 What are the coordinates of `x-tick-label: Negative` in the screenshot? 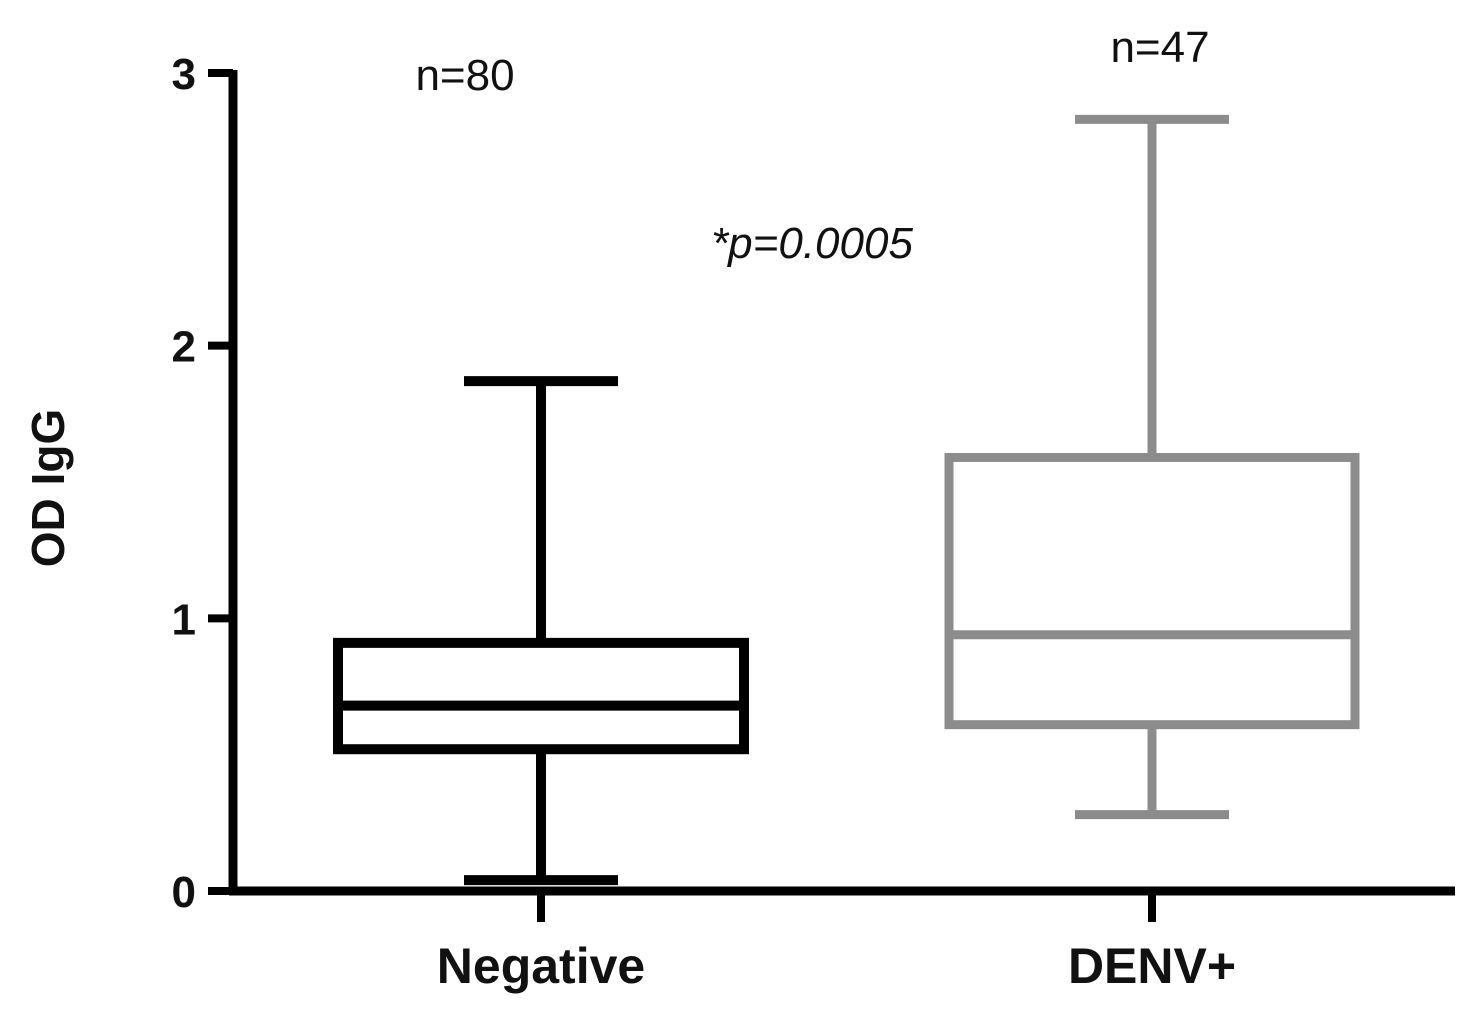 It's located at (541, 966).